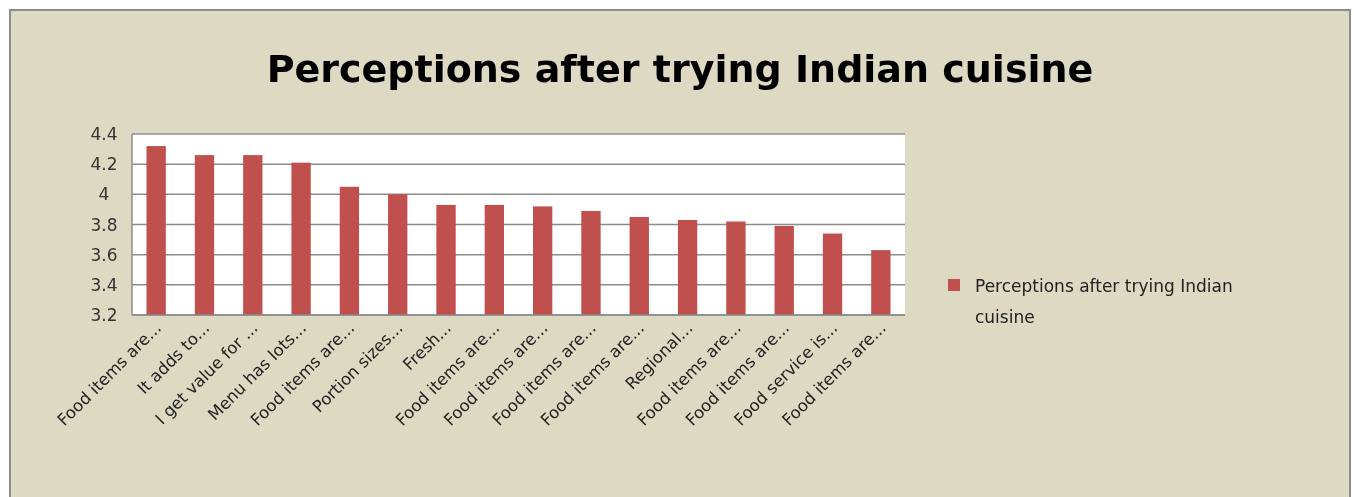 The width and height of the screenshot is (1354, 497). What do you see at coordinates (104, 254) in the screenshot?
I see `y-tick-label: 3.6` at bounding box center [104, 254].